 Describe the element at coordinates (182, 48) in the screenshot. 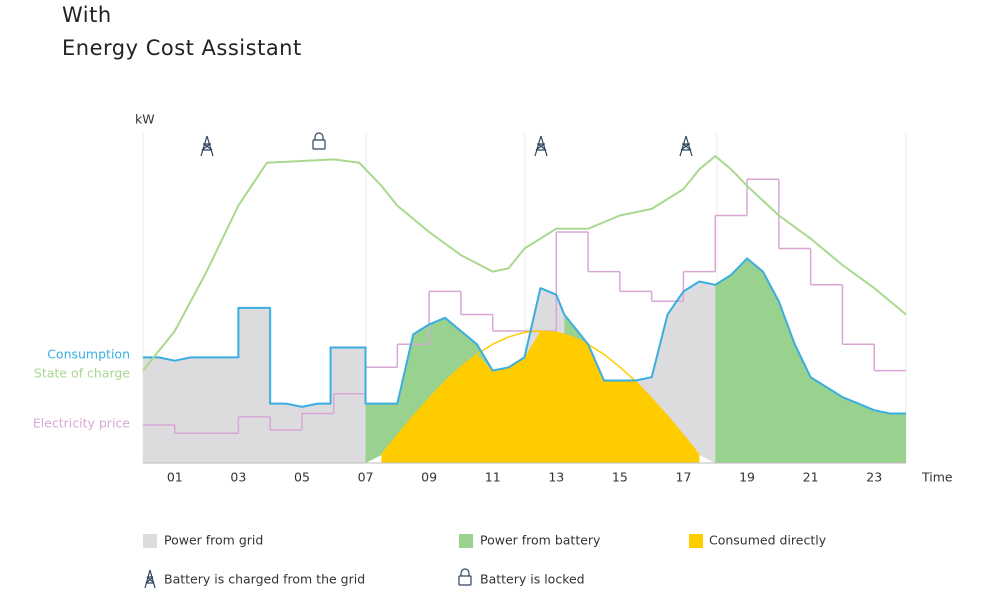

I see `chart-subtitle: Energy Cost Assistant` at that location.